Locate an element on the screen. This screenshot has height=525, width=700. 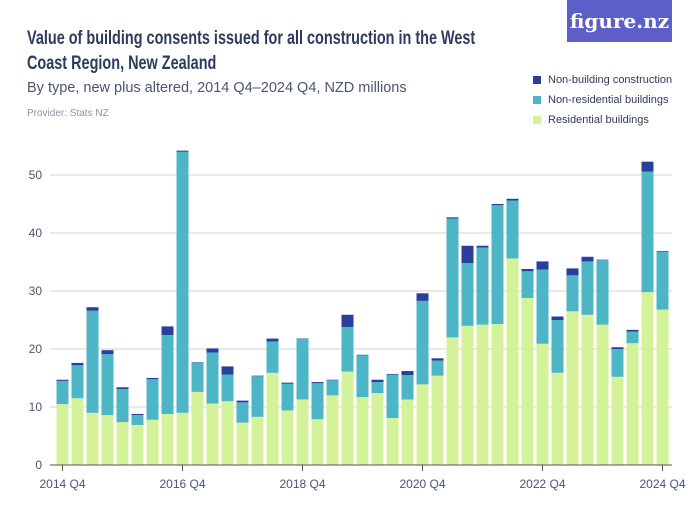
bar-non-building-construction-2021-q3 is located at coordinates (467, 254).